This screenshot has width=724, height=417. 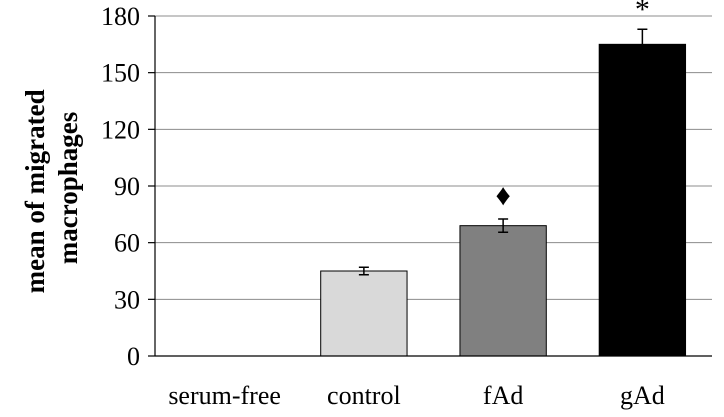 What do you see at coordinates (133, 356) in the screenshot?
I see `y-tick-label: 0` at bounding box center [133, 356].